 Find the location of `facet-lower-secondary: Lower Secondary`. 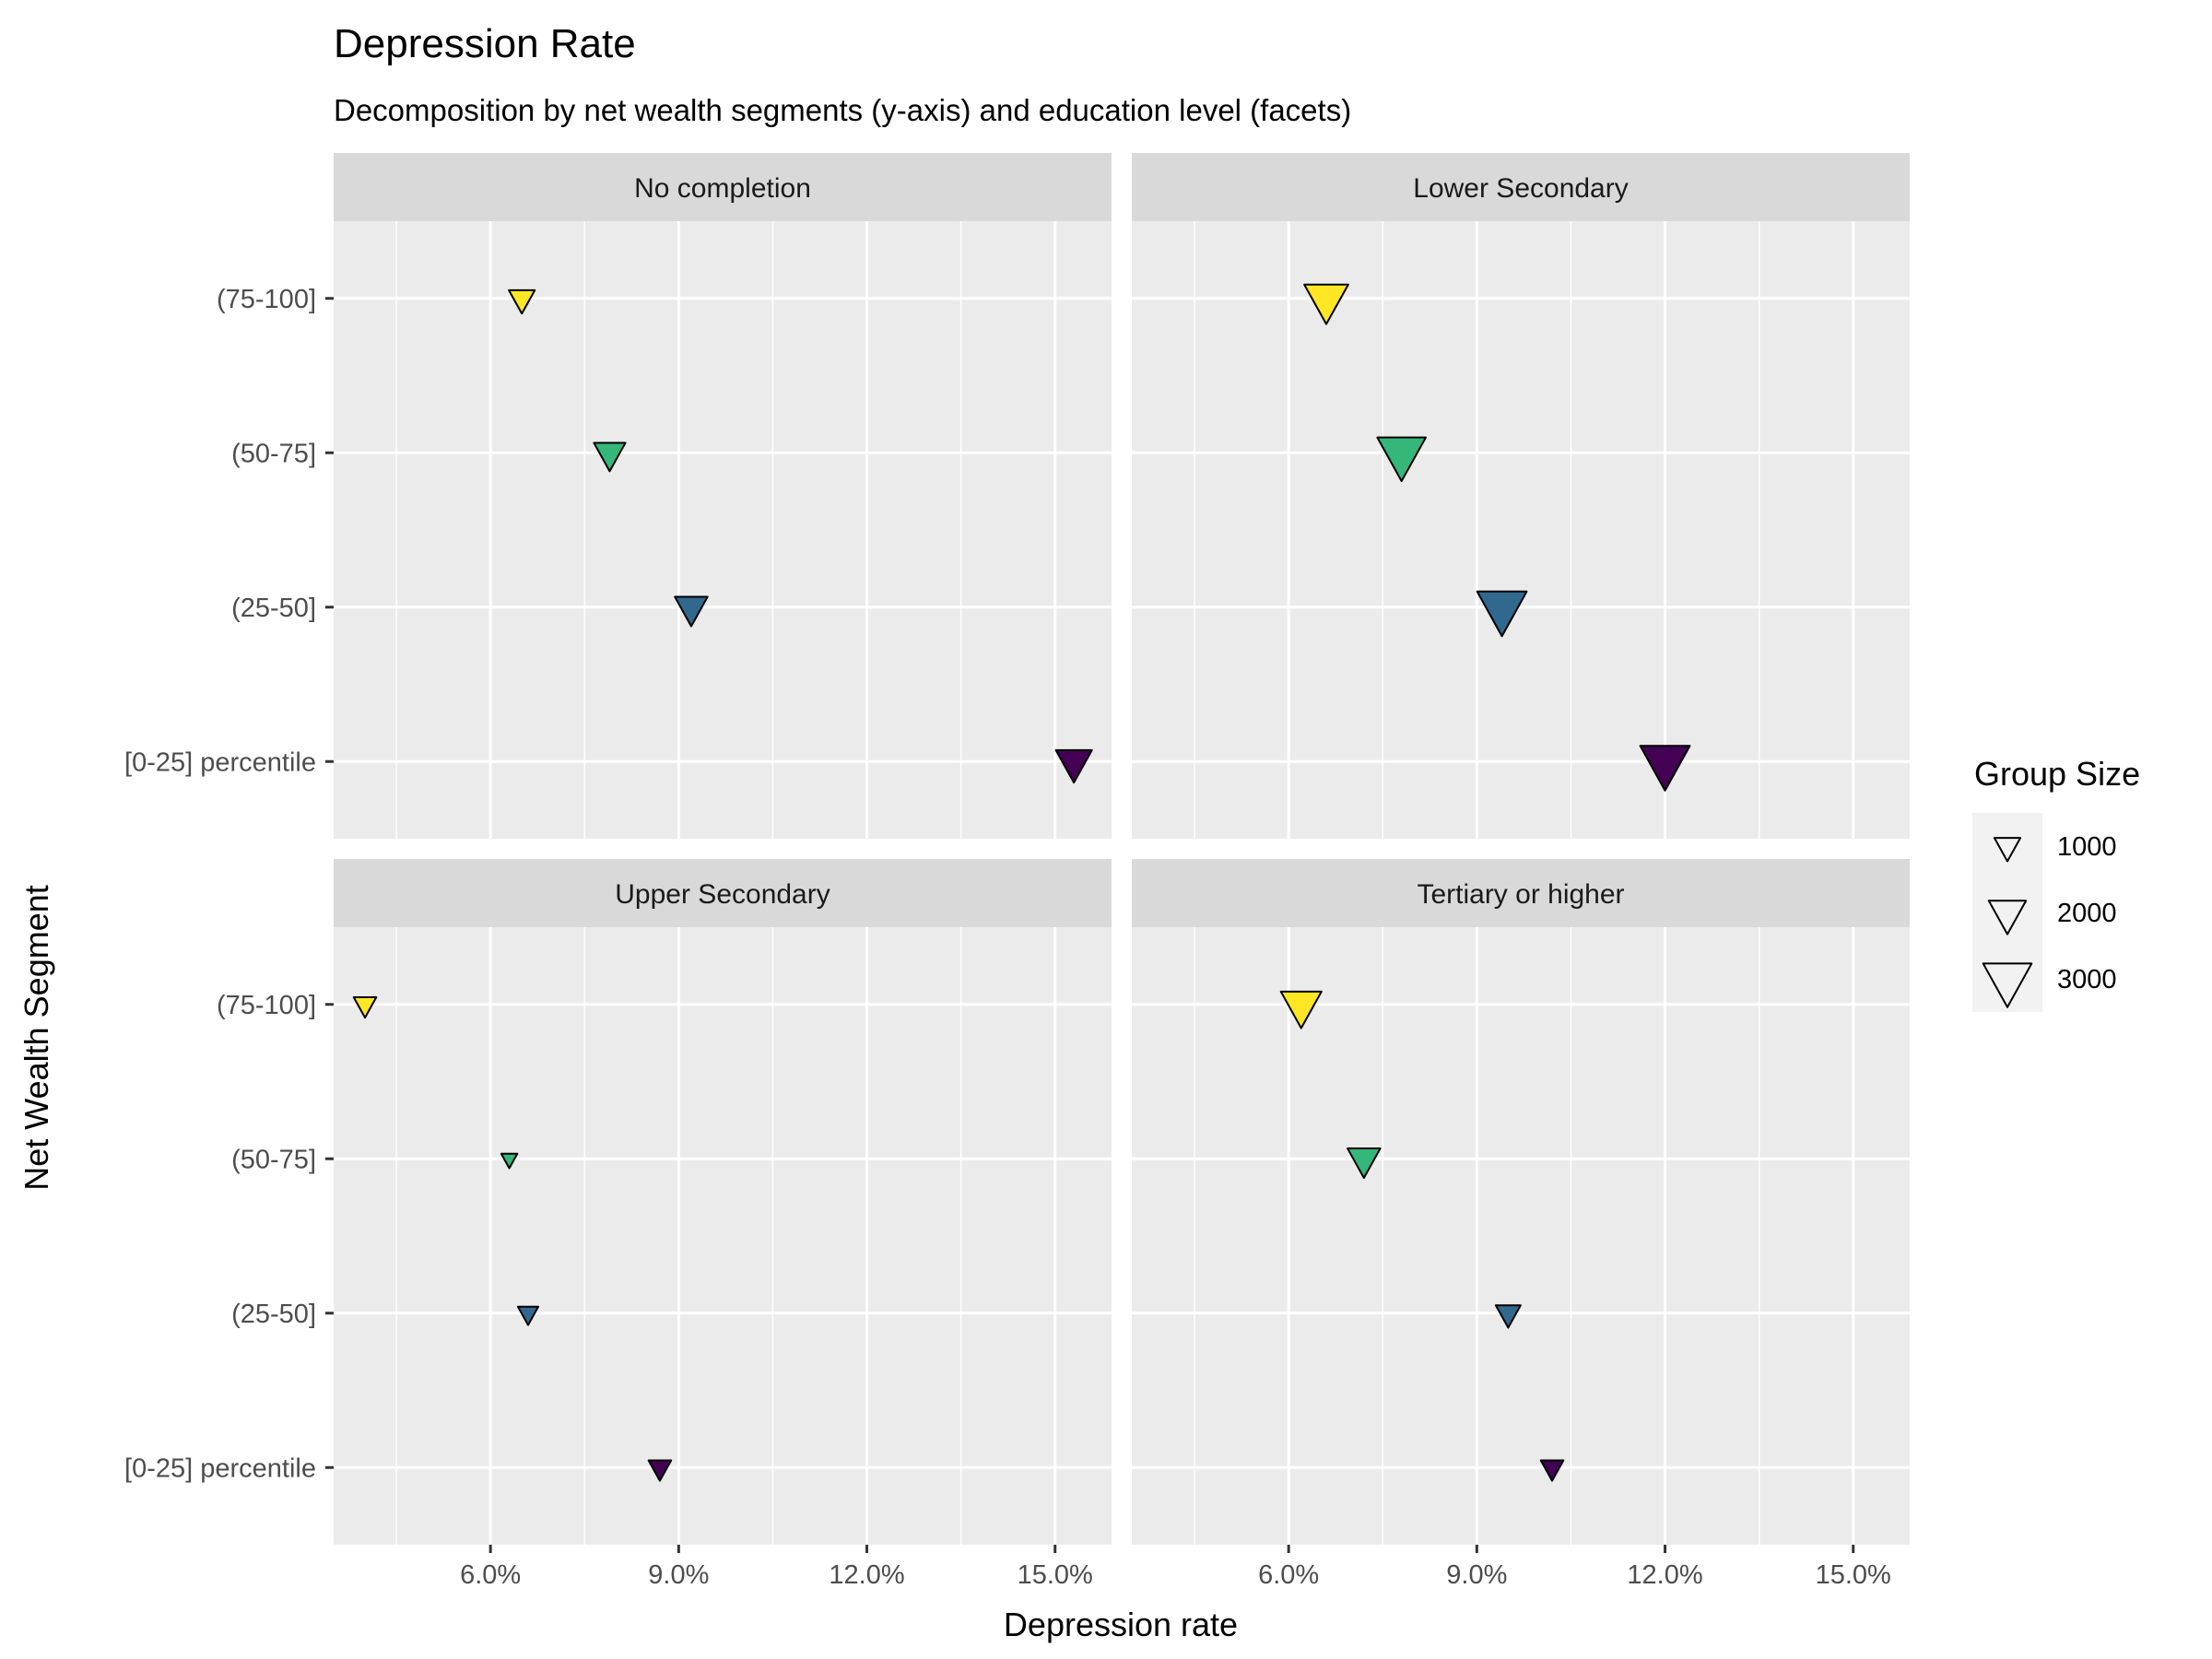

facet-lower-secondary: Lower Secondary is located at coordinates (1521, 496).